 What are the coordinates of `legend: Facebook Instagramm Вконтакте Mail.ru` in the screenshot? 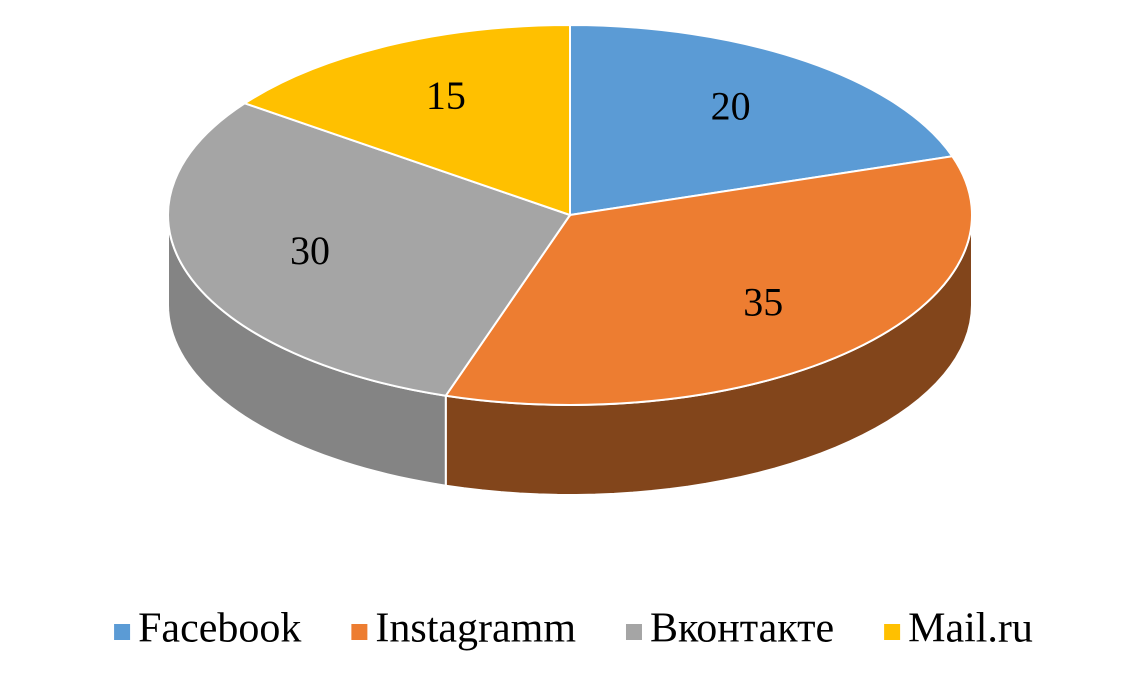 It's located at (573, 629).